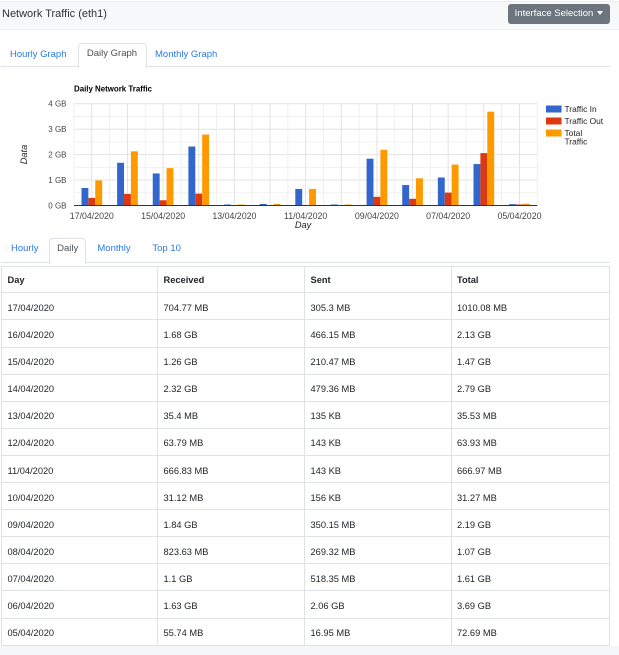  What do you see at coordinates (57, 180) in the screenshot?
I see `svg-text: 1 GB` at bounding box center [57, 180].